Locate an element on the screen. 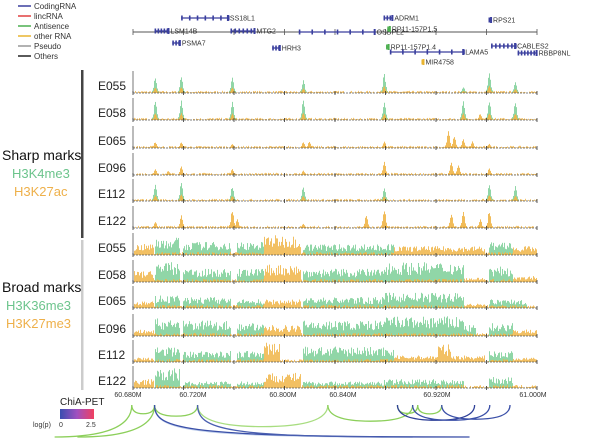 The image size is (610, 448). gene-cables2: CABLES2 is located at coordinates (520, 47).